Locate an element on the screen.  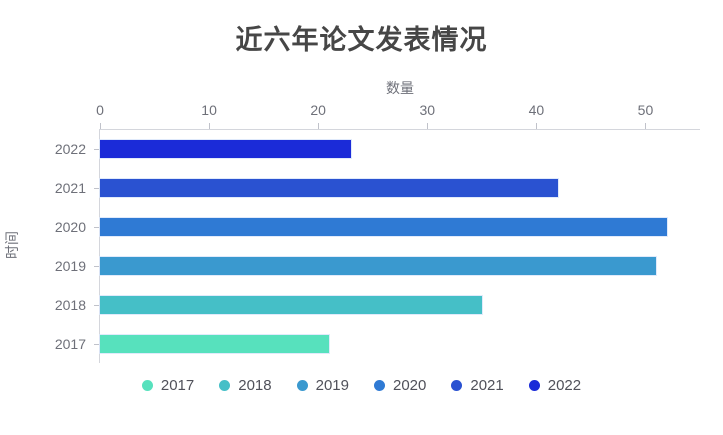
legend-label: 2022 is located at coordinates (564, 385).